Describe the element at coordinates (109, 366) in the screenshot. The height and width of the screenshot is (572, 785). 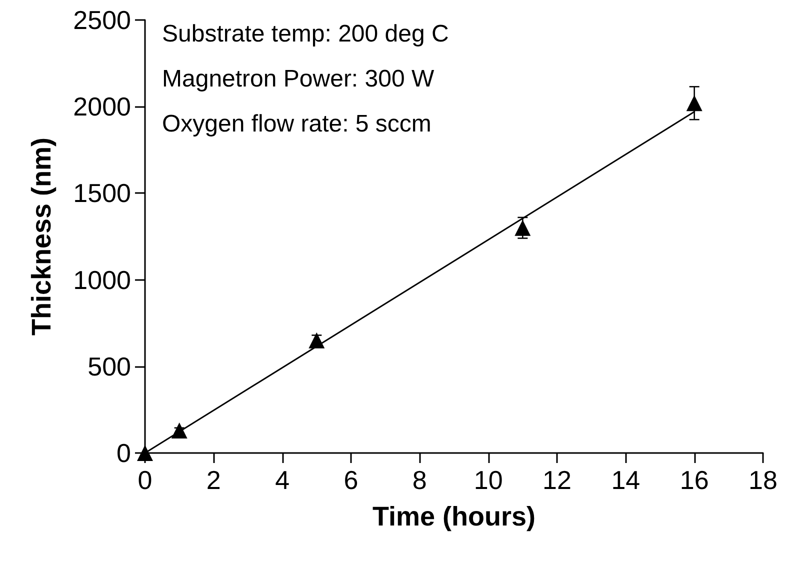
I see `y-tick-label: 500` at that location.